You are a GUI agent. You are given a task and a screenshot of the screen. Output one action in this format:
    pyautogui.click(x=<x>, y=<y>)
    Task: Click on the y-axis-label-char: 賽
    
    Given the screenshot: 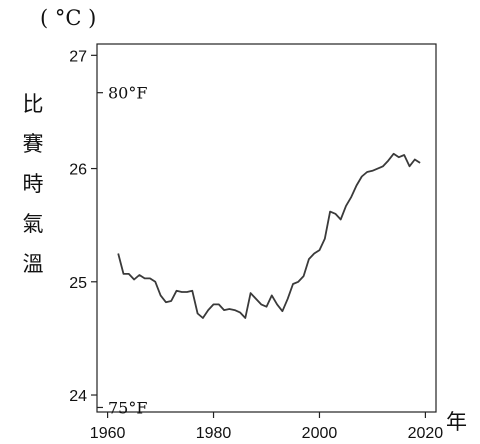 What is the action you would take?
    pyautogui.click(x=33, y=144)
    